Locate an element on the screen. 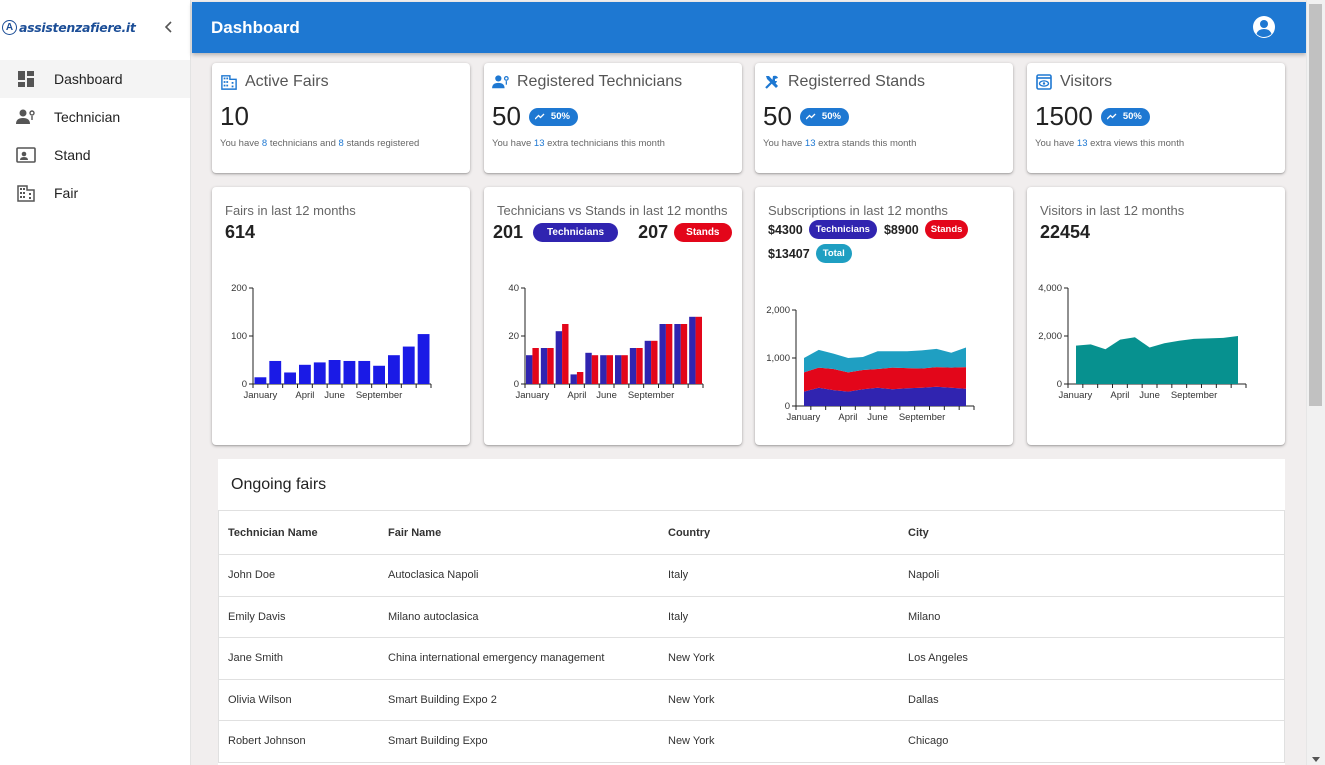 Image resolution: width=1325 pixels, height=765 pixels. fair-name-cell: China international emergency management is located at coordinates (496, 658).